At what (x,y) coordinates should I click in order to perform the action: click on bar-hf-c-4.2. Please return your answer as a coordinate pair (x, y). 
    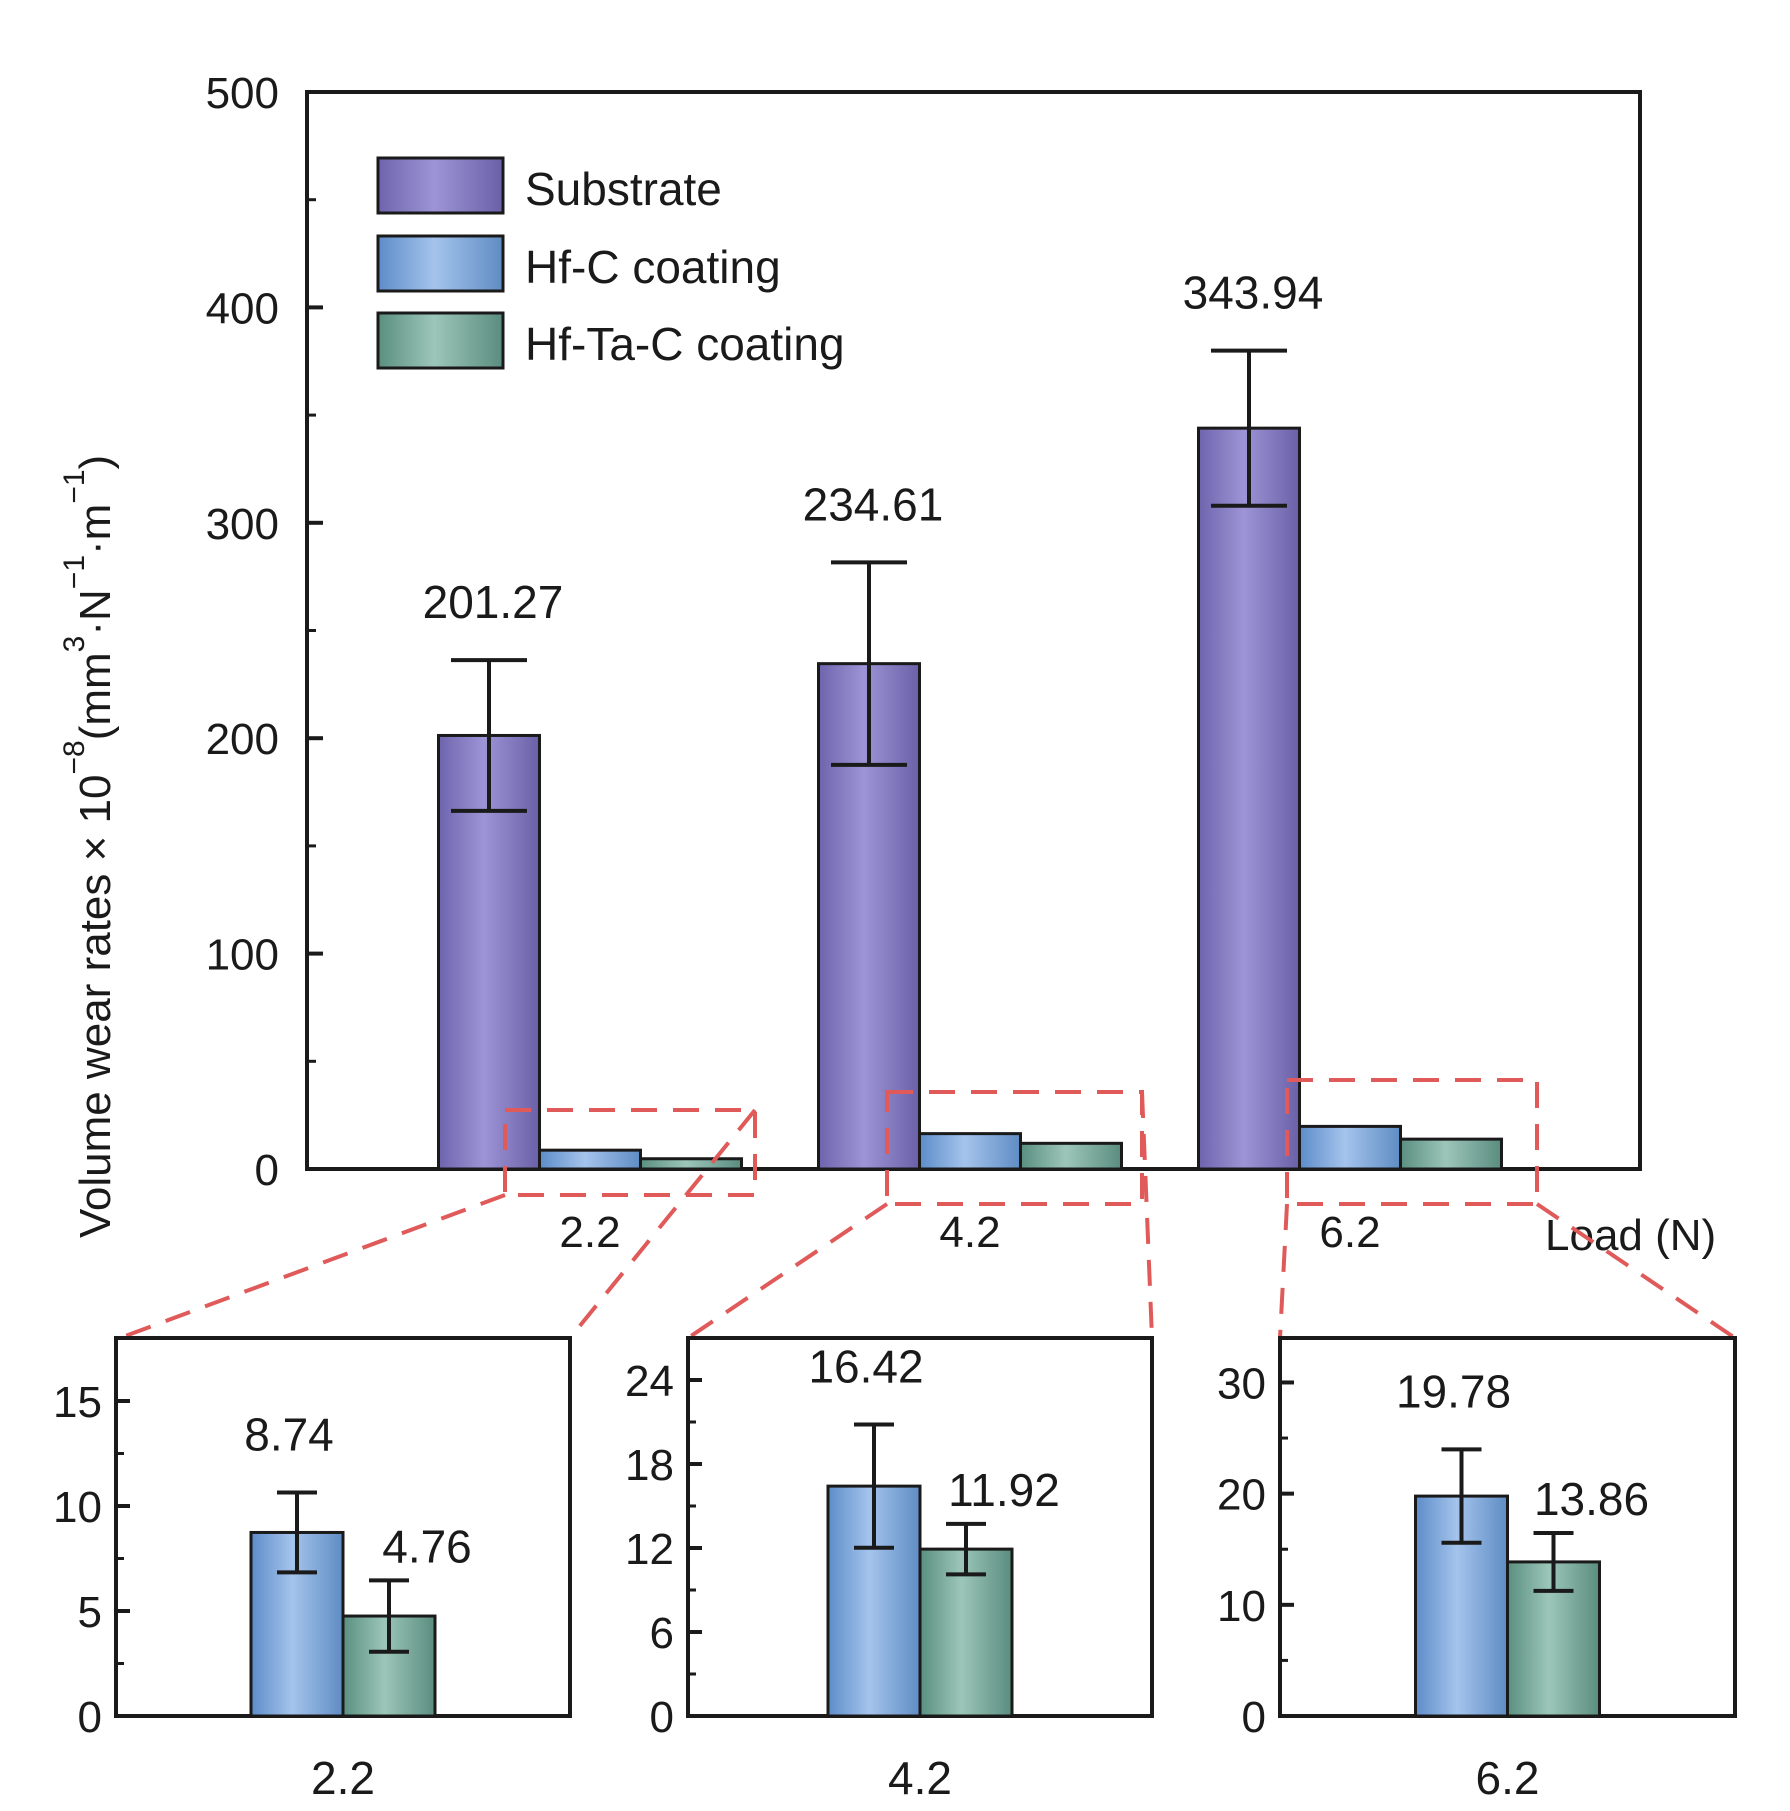
    Looking at the image, I should click on (970, 1151).